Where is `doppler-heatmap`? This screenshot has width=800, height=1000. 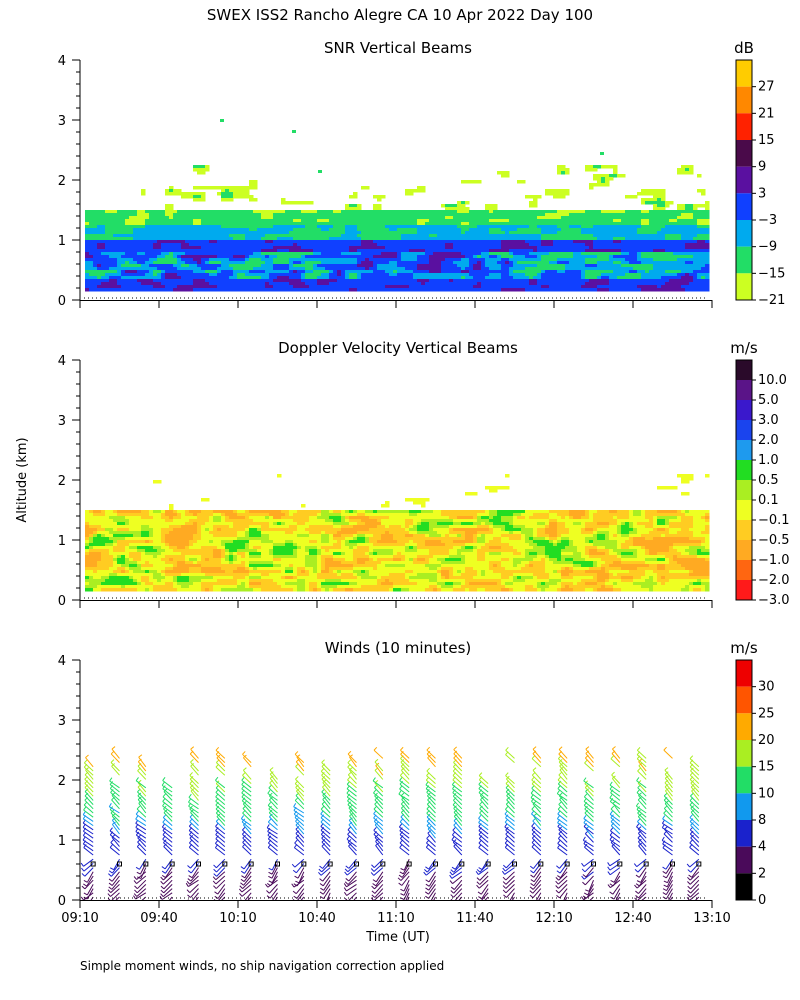
doppler-heatmap is located at coordinates (397, 533).